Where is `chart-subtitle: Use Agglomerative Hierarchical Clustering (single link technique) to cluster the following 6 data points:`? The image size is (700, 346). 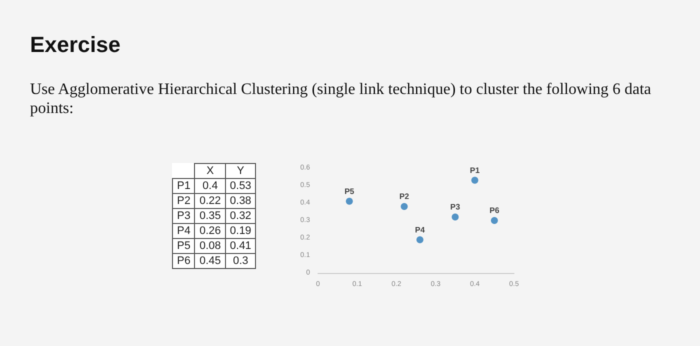
chart-subtitle: Use Agglomerative Hierarchical Clustering (single link technique) to cluster the following 6 data points: is located at coordinates (341, 99).